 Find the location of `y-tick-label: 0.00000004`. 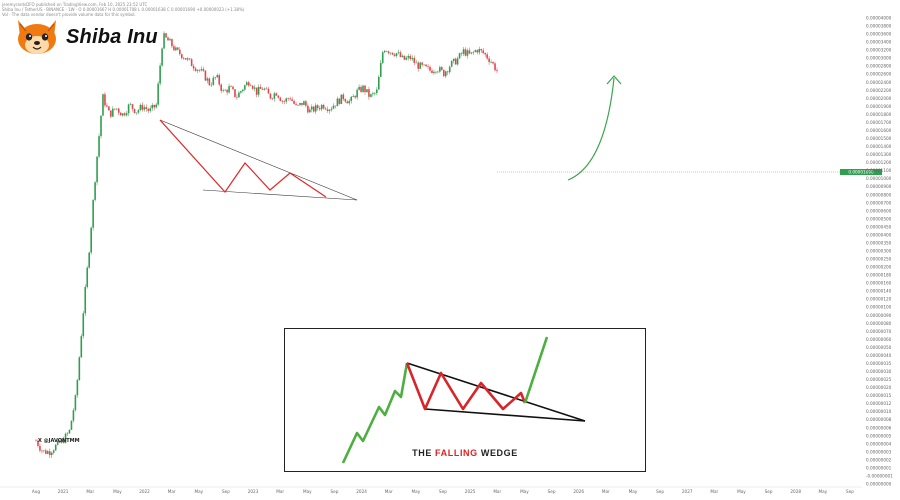

y-tick-label: 0.00000004 is located at coordinates (879, 443).